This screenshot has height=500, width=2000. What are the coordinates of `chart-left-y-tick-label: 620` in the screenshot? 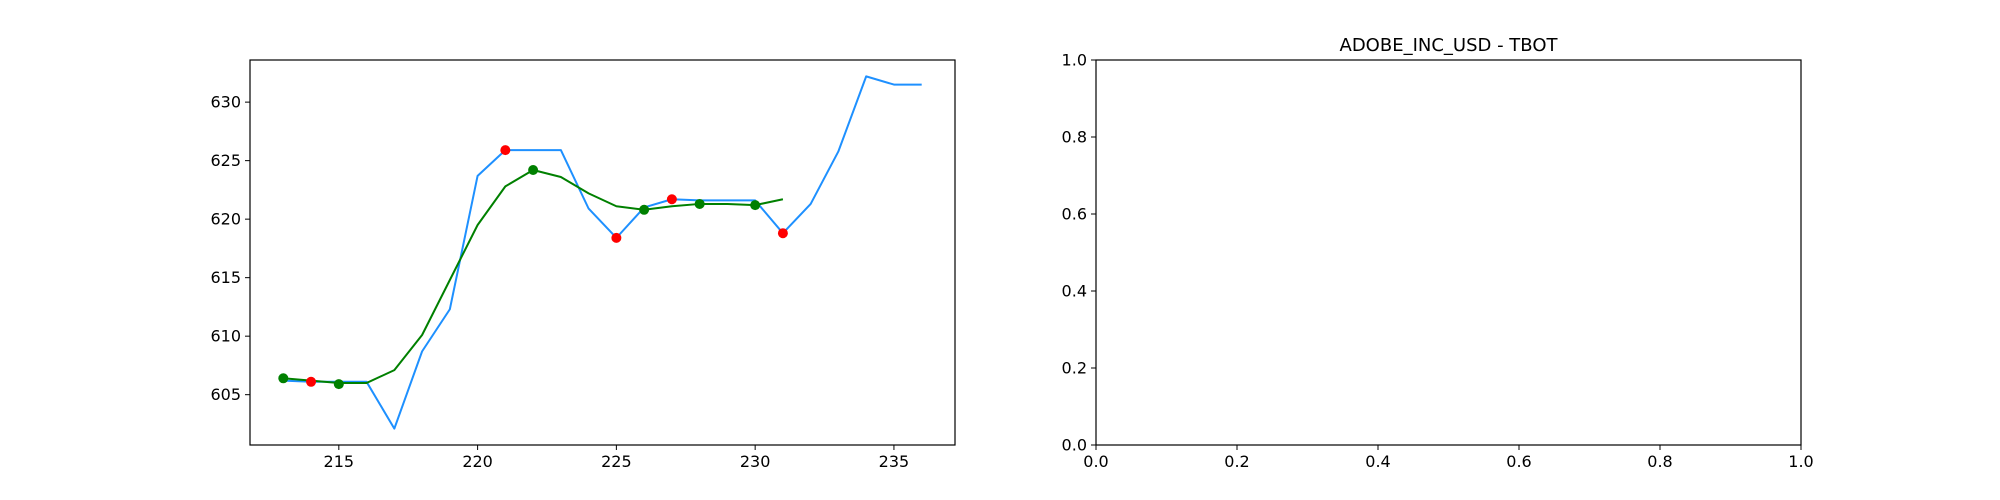 It's located at (225, 219).